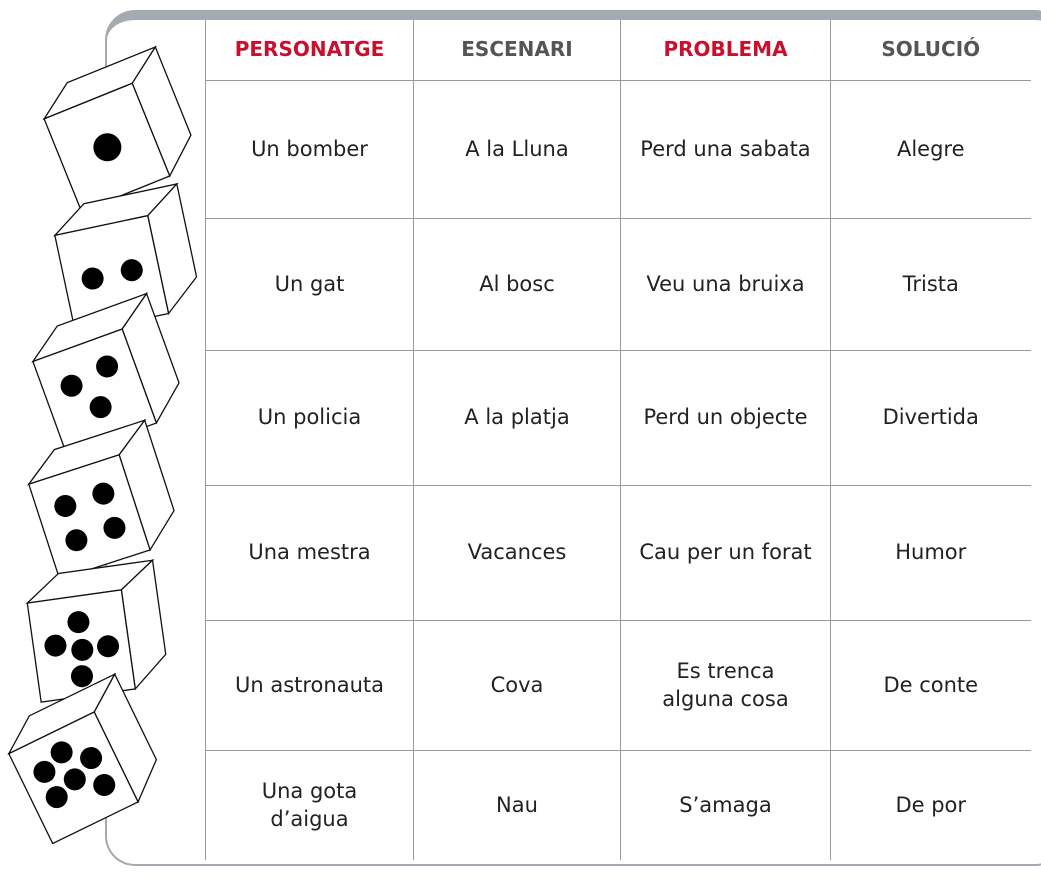 The image size is (1041, 878). What do you see at coordinates (930, 149) in the screenshot?
I see `table-cell: Alegre` at bounding box center [930, 149].